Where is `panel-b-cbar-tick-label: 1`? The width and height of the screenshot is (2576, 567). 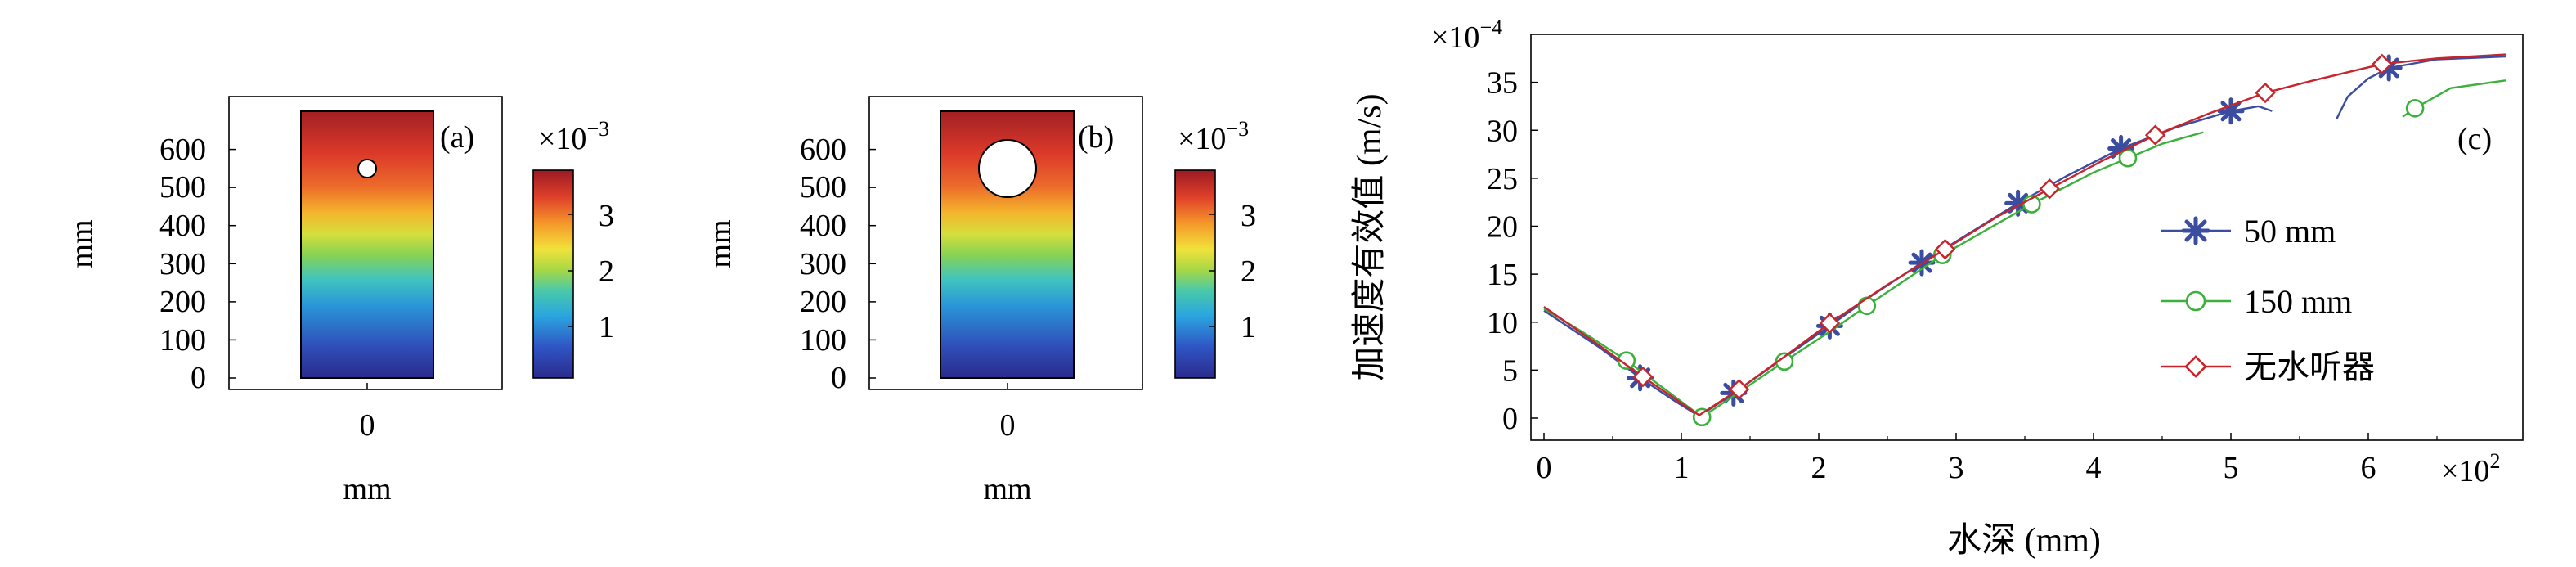
panel-b-cbar-tick-label: 1 is located at coordinates (1249, 327).